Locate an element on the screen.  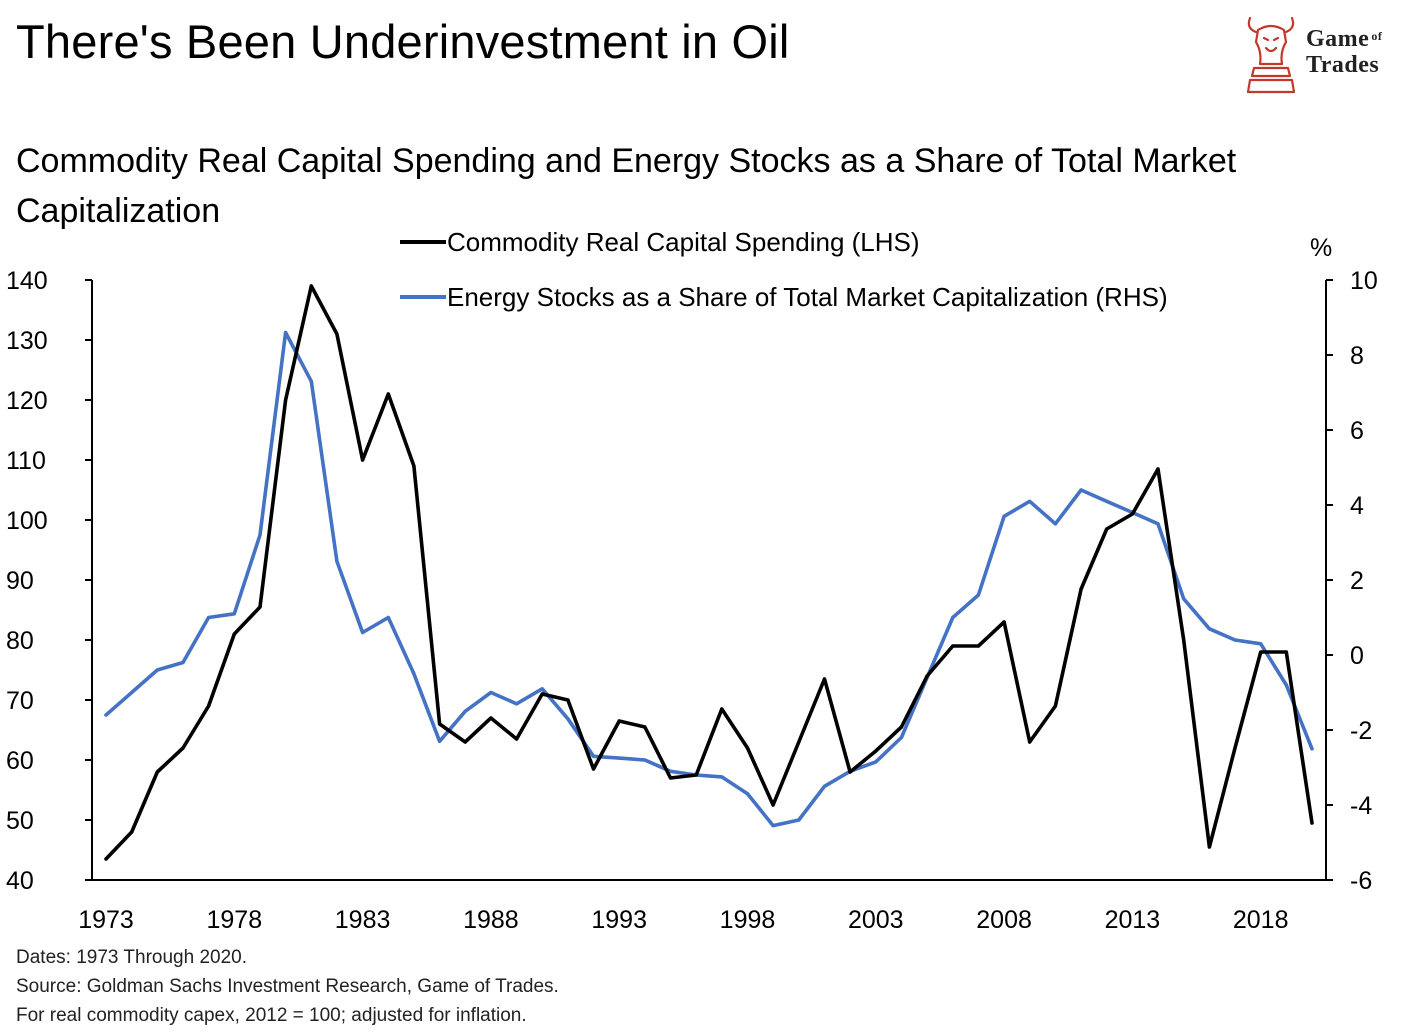
chart-title: There's Been Underinvestment in Oil is located at coordinates (403, 41).